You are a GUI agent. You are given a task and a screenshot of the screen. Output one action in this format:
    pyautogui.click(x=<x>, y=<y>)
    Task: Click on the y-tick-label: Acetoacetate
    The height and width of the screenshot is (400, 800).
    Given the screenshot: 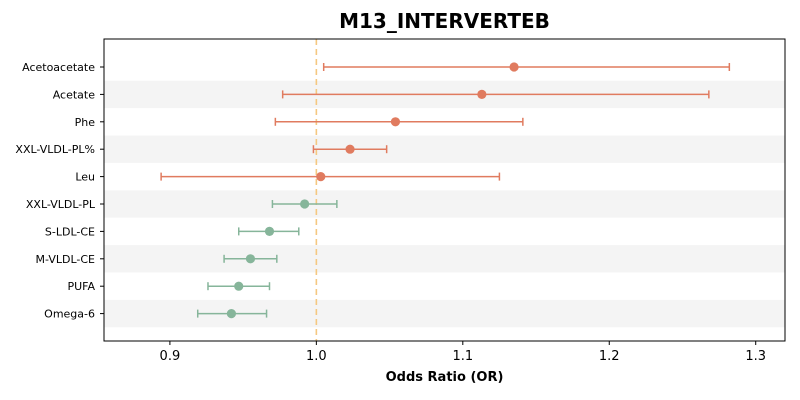 What is the action you would take?
    pyautogui.click(x=58, y=67)
    